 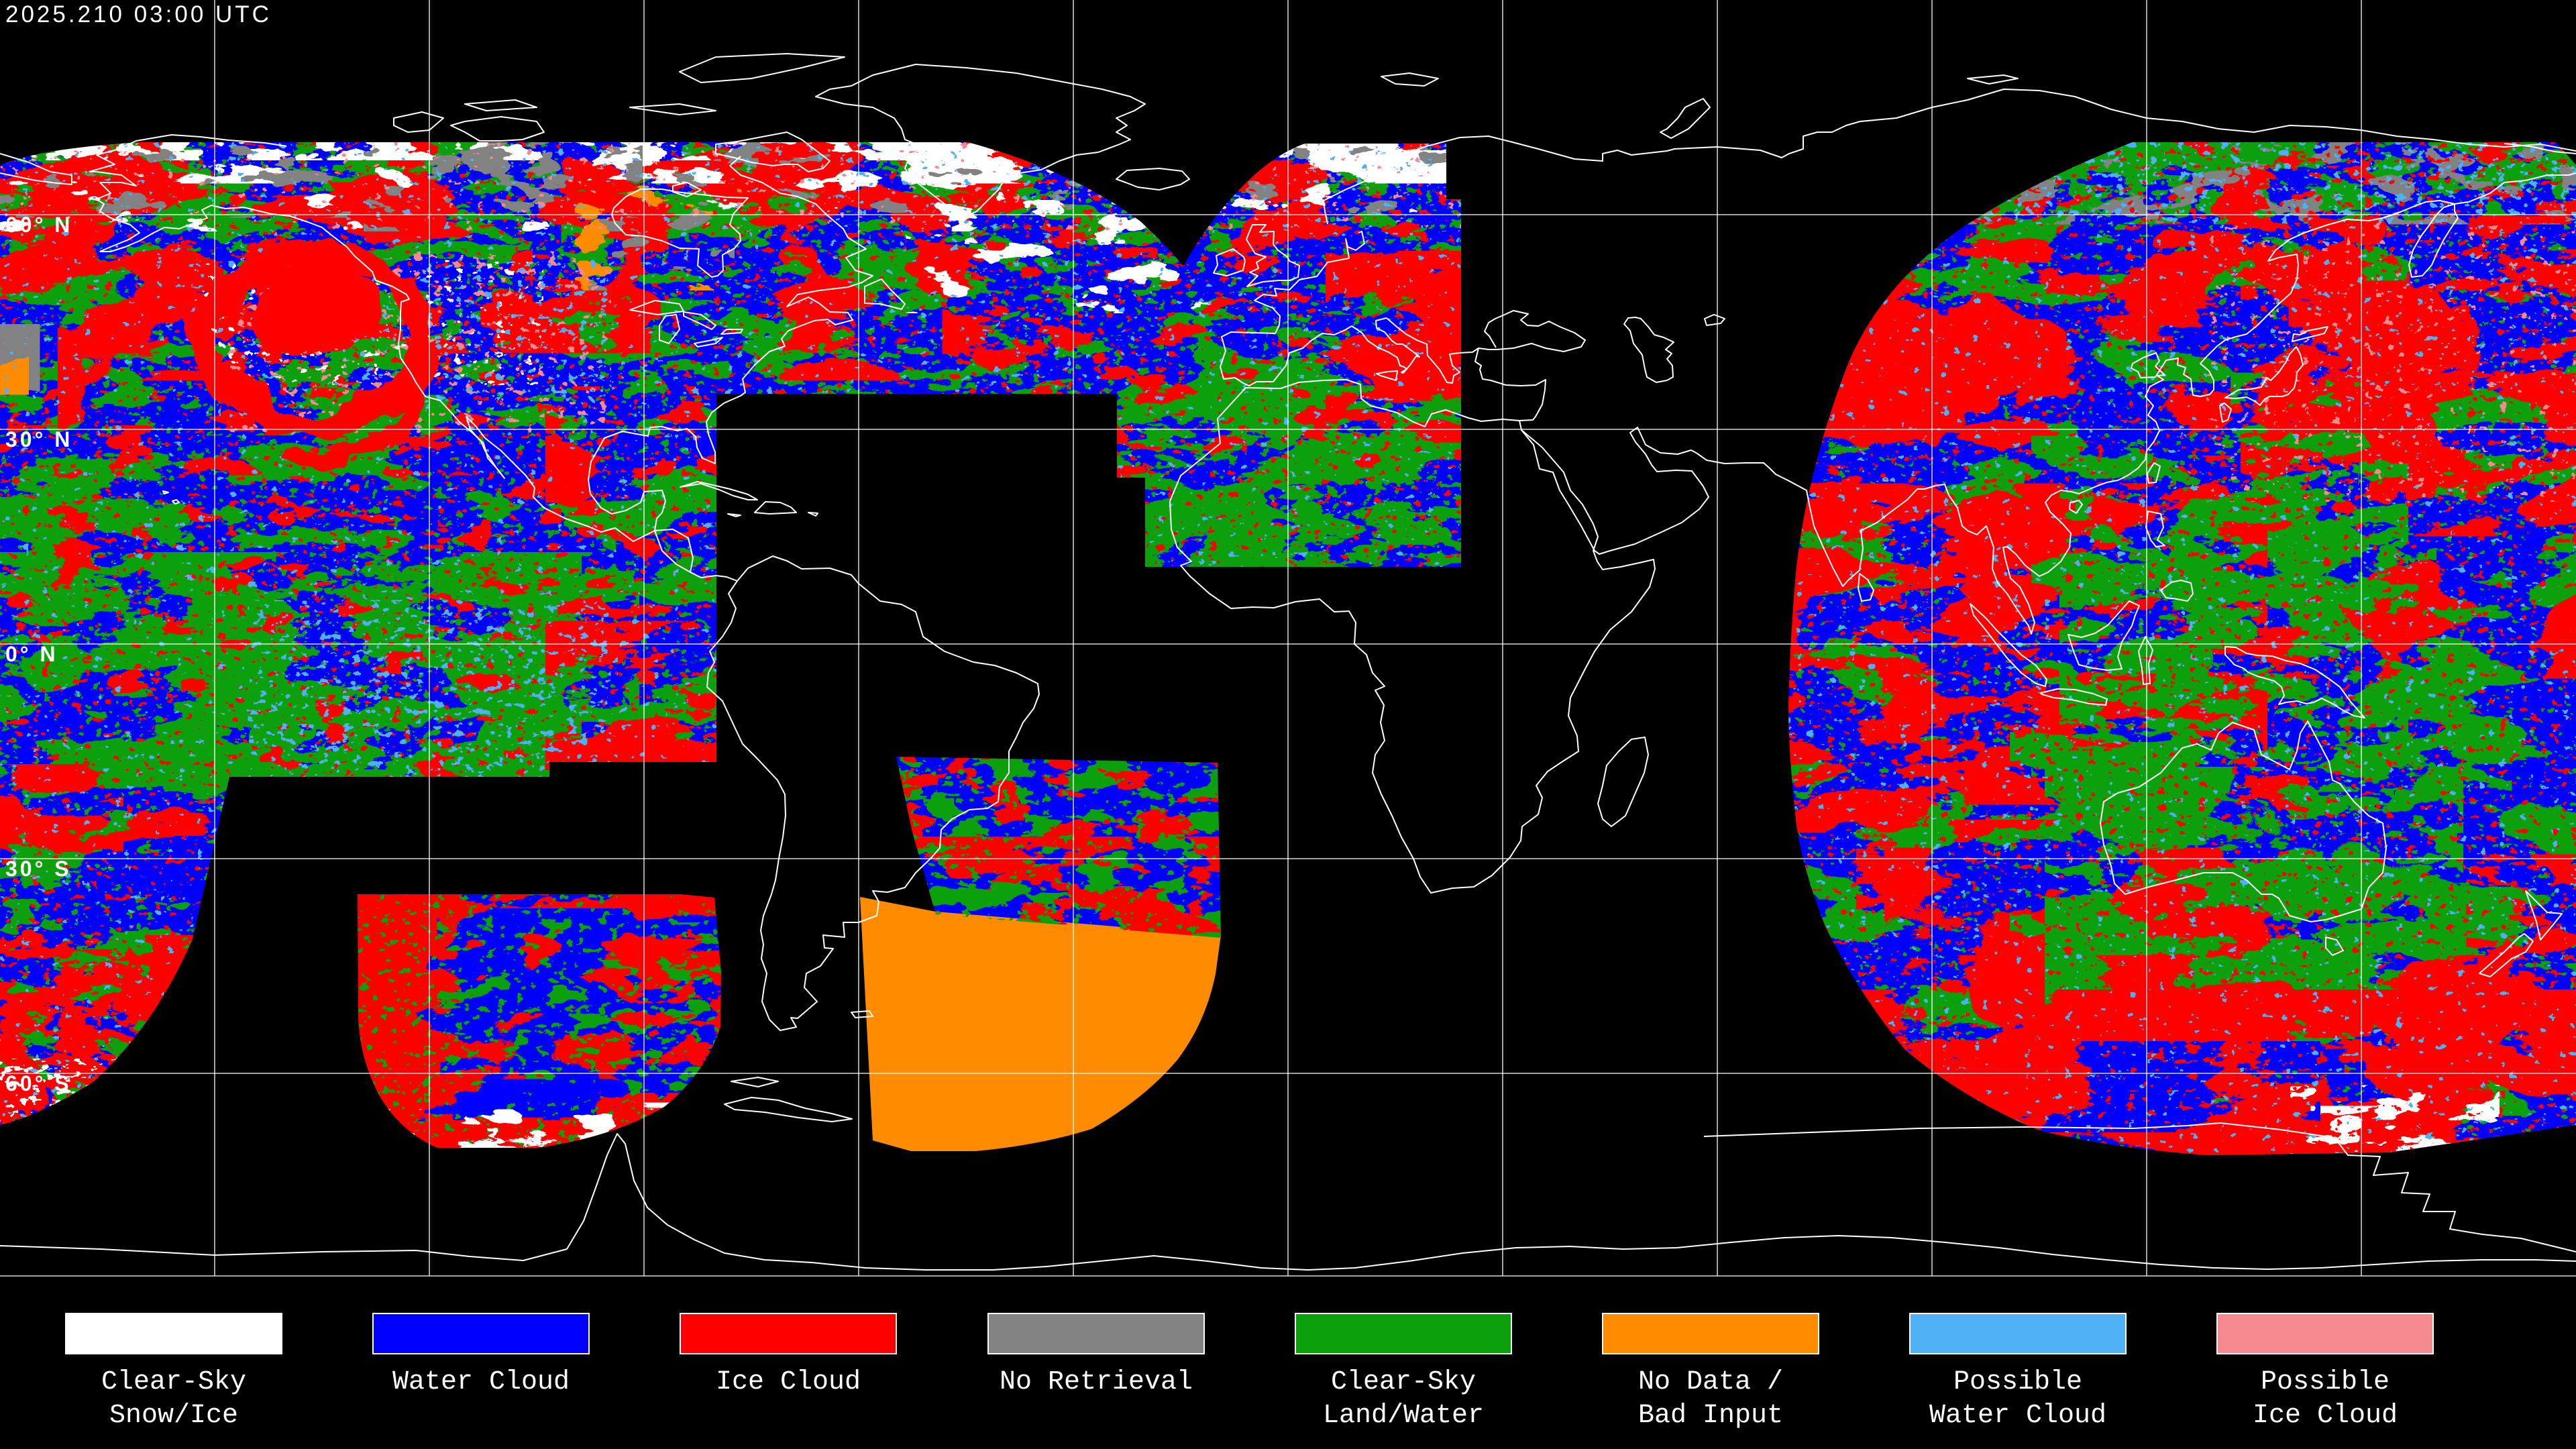 I want to click on svg-text: 0° N, so click(x=31, y=654).